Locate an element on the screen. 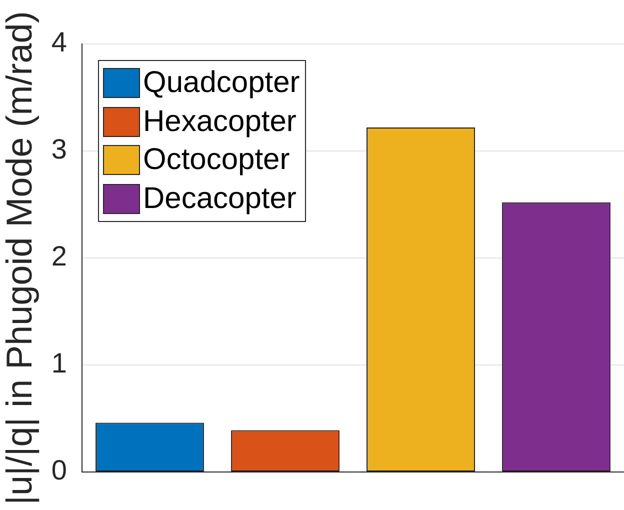  y-tick-label: 2 is located at coordinates (59, 256).